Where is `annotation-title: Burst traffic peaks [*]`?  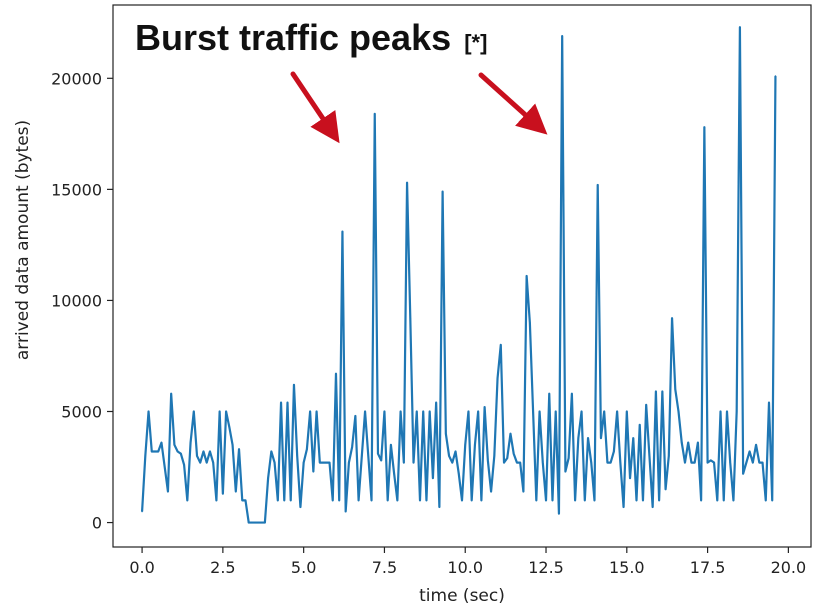
annotation-title: Burst traffic peaks [*] is located at coordinates (311, 37).